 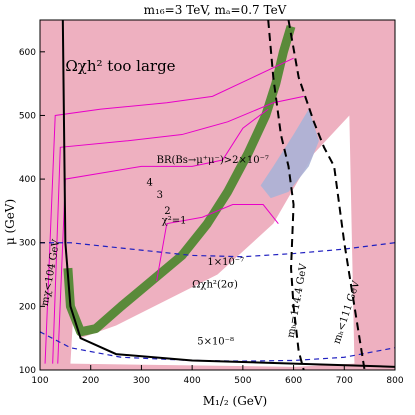 What do you see at coordinates (120, 66) in the screenshot?
I see `annotation-0: Ωχh² too large` at bounding box center [120, 66].